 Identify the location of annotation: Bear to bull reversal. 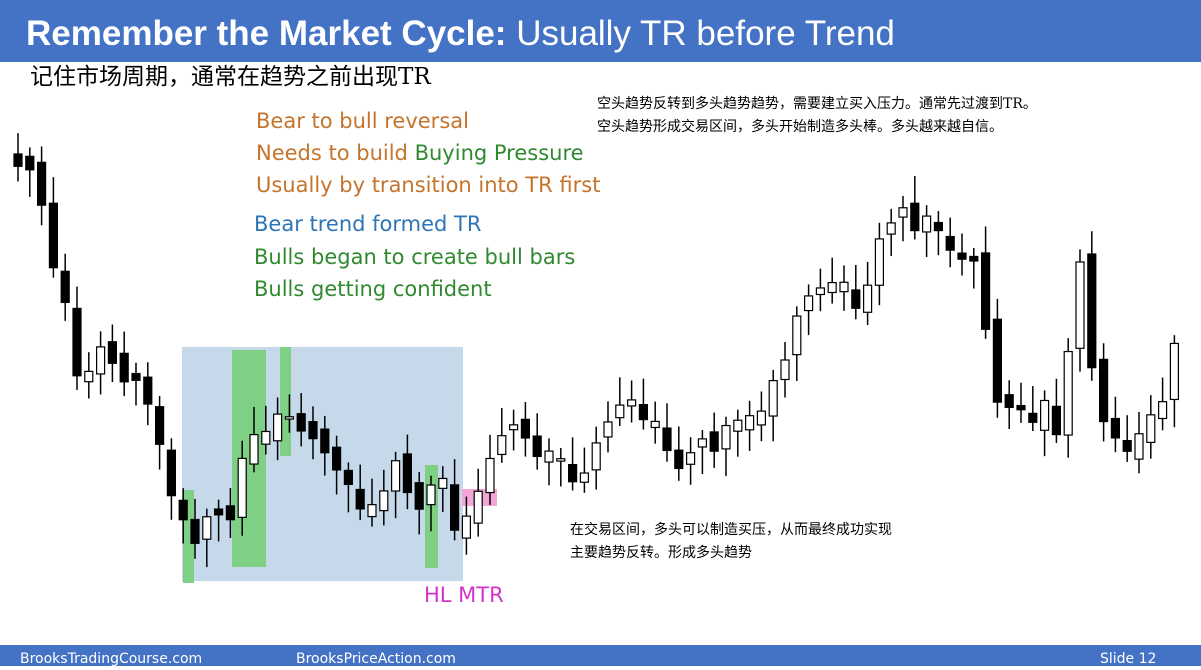
(362, 121).